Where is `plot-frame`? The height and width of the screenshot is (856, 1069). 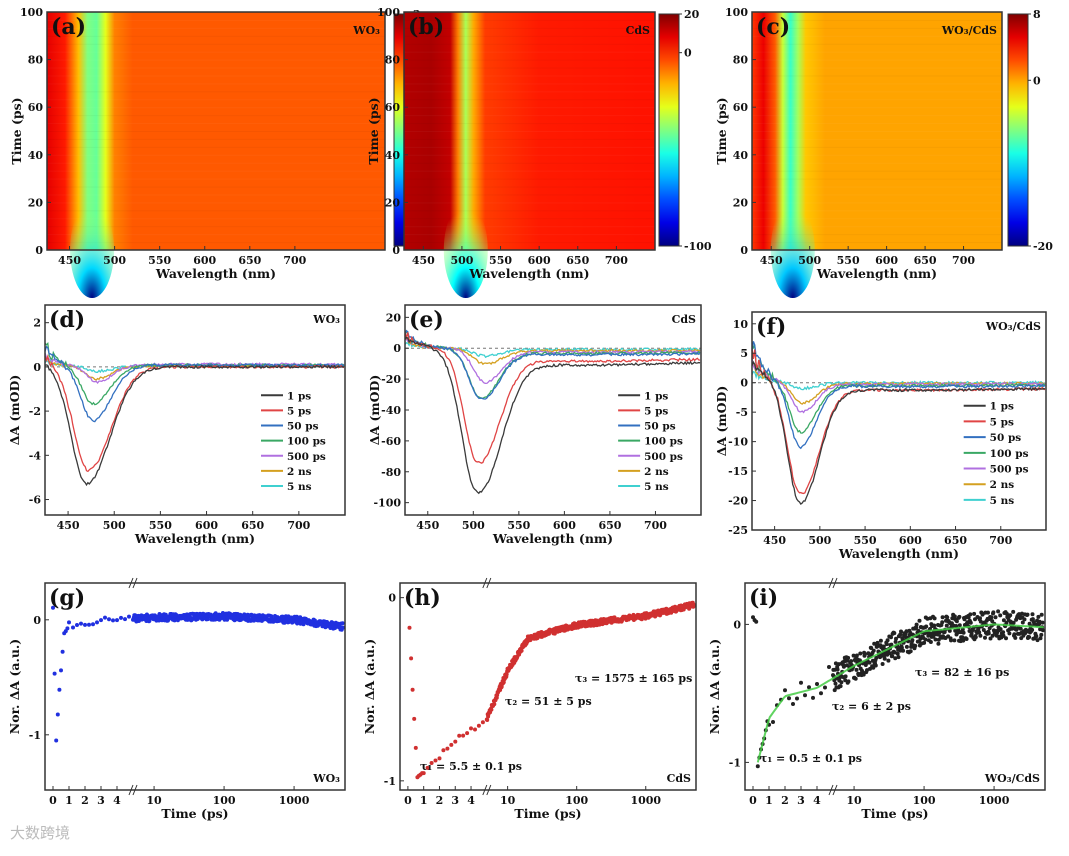 plot-frame is located at coordinates (195, 686).